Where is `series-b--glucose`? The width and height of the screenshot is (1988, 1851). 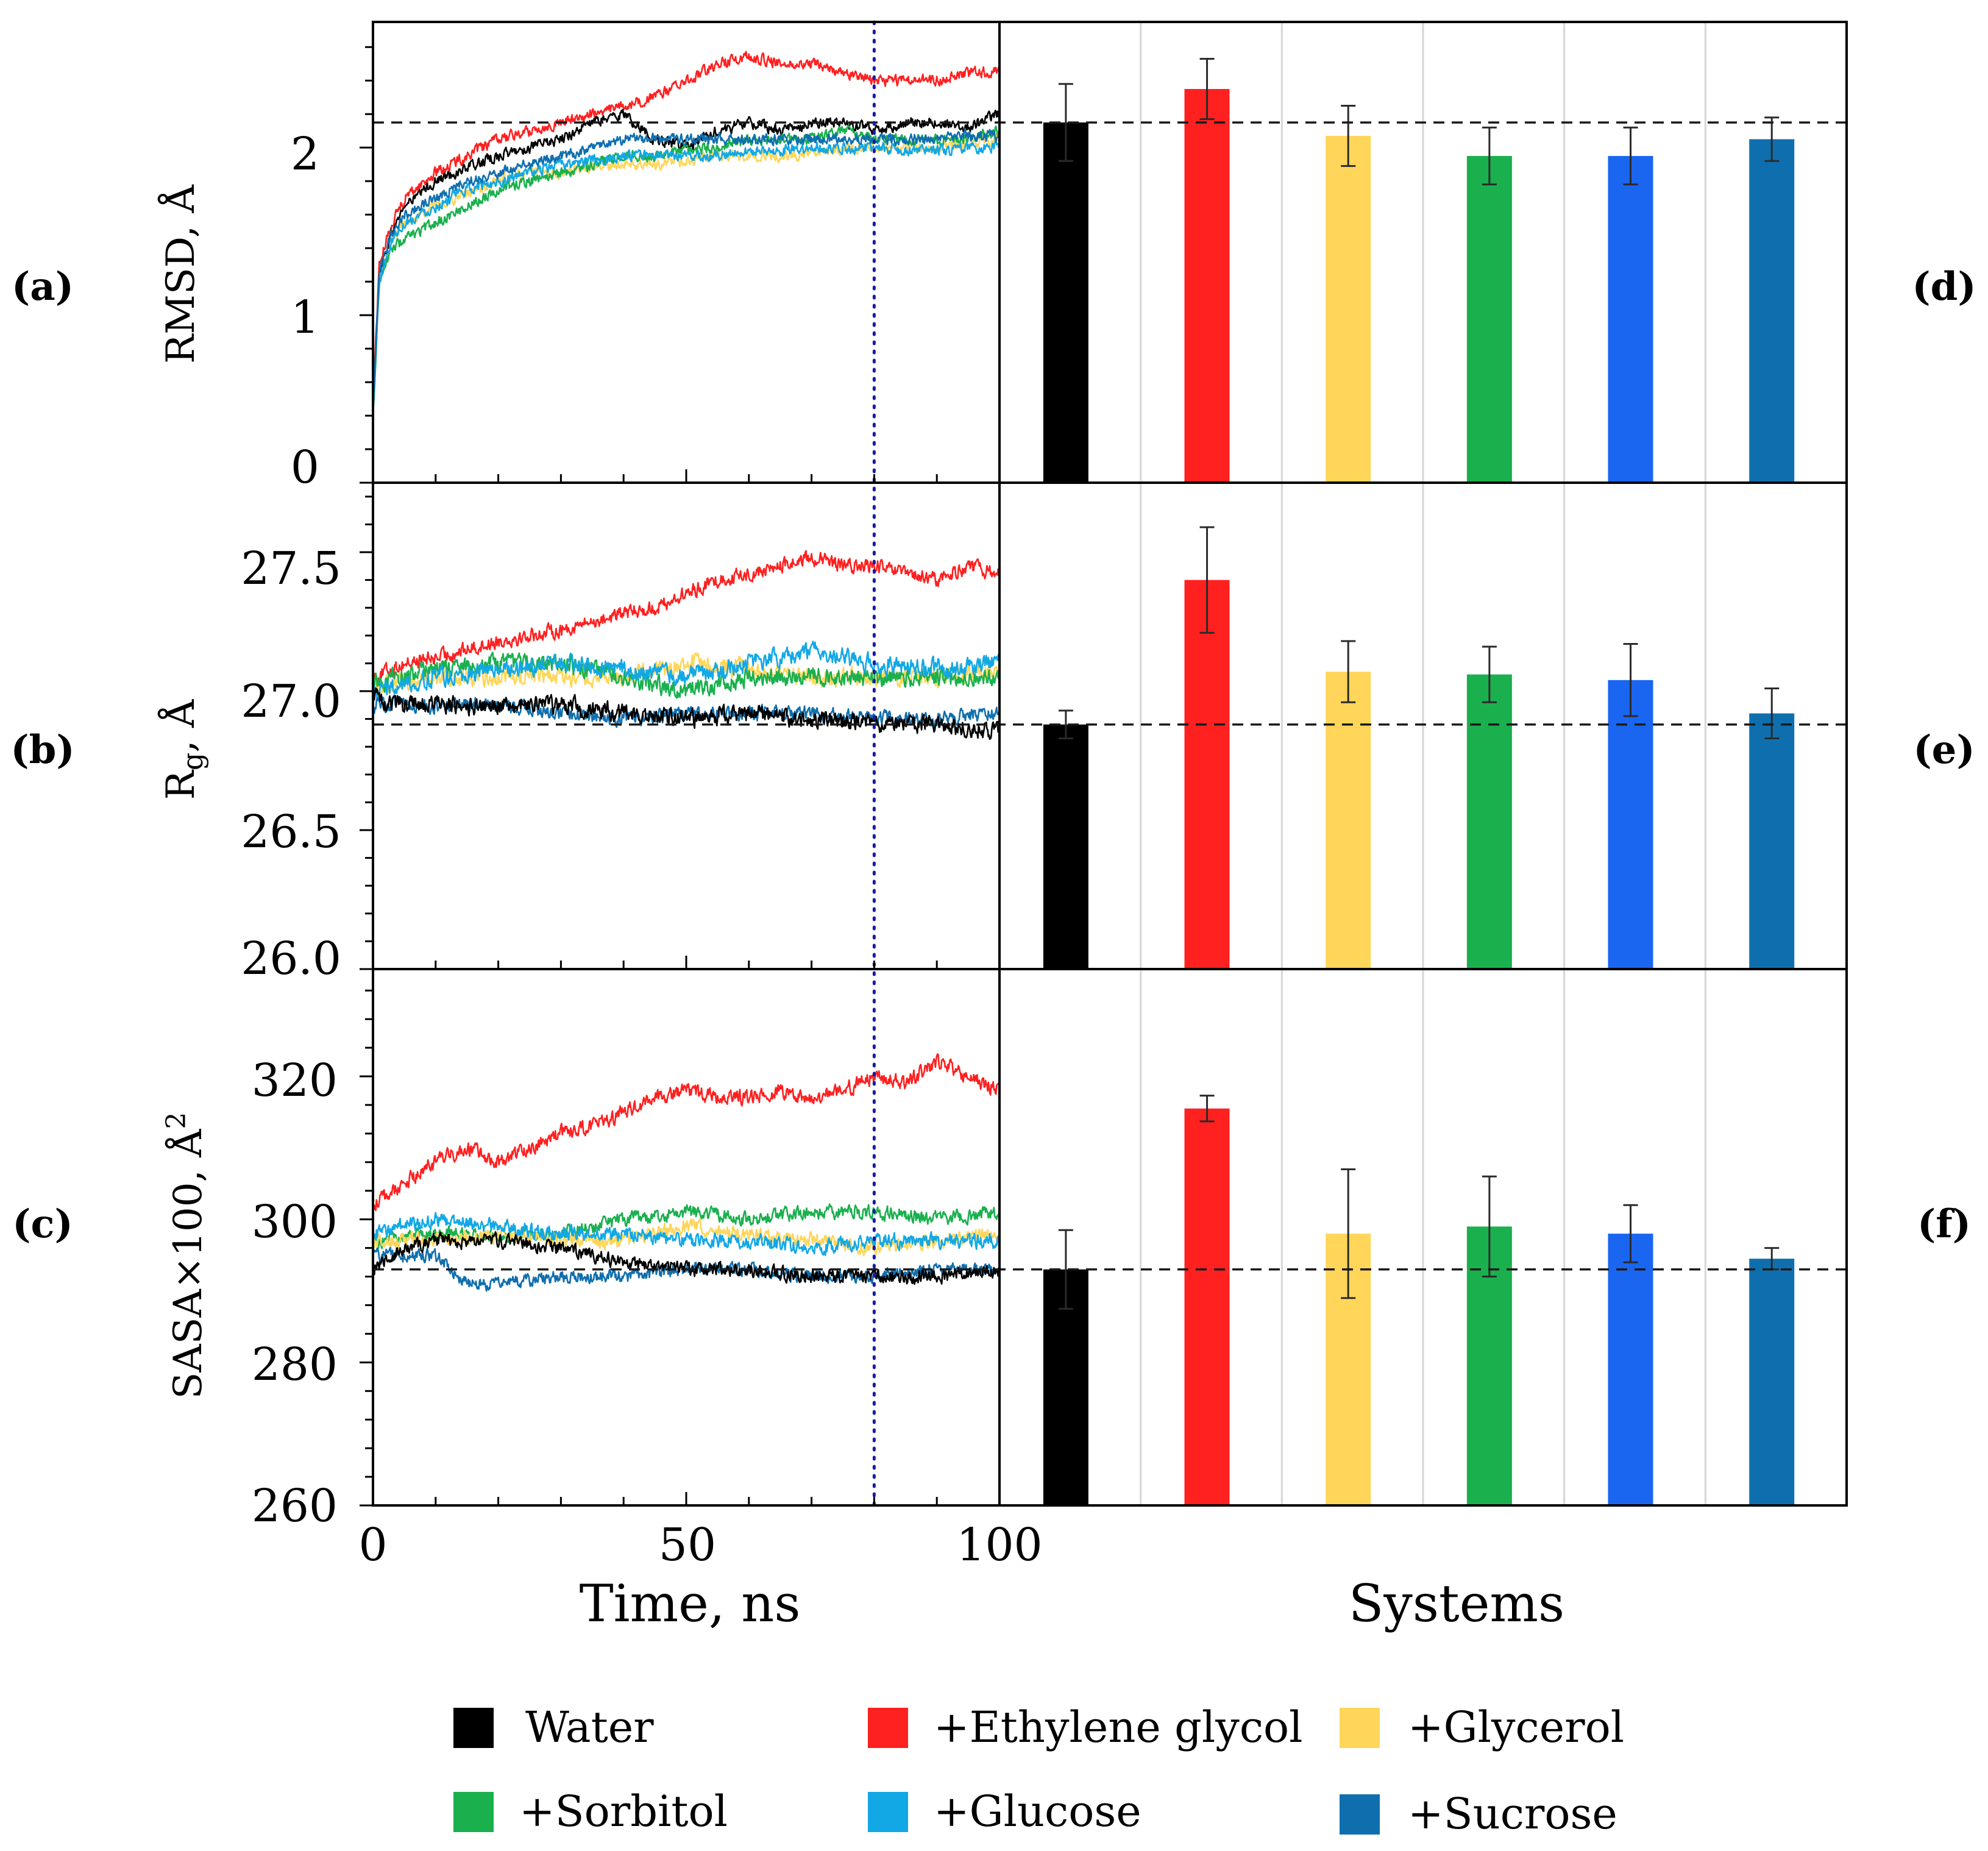
series-b--glucose is located at coordinates (686, 670).